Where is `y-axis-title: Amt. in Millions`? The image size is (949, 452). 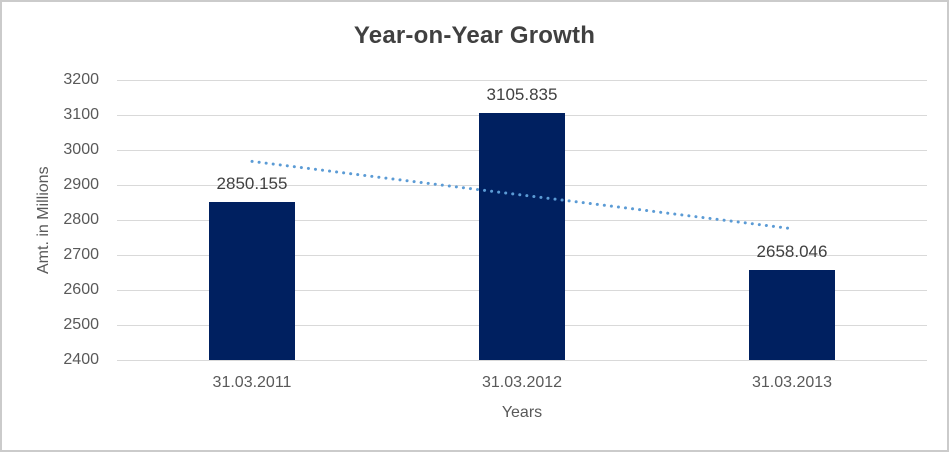
y-axis-title: Amt. in Millions is located at coordinates (43, 220).